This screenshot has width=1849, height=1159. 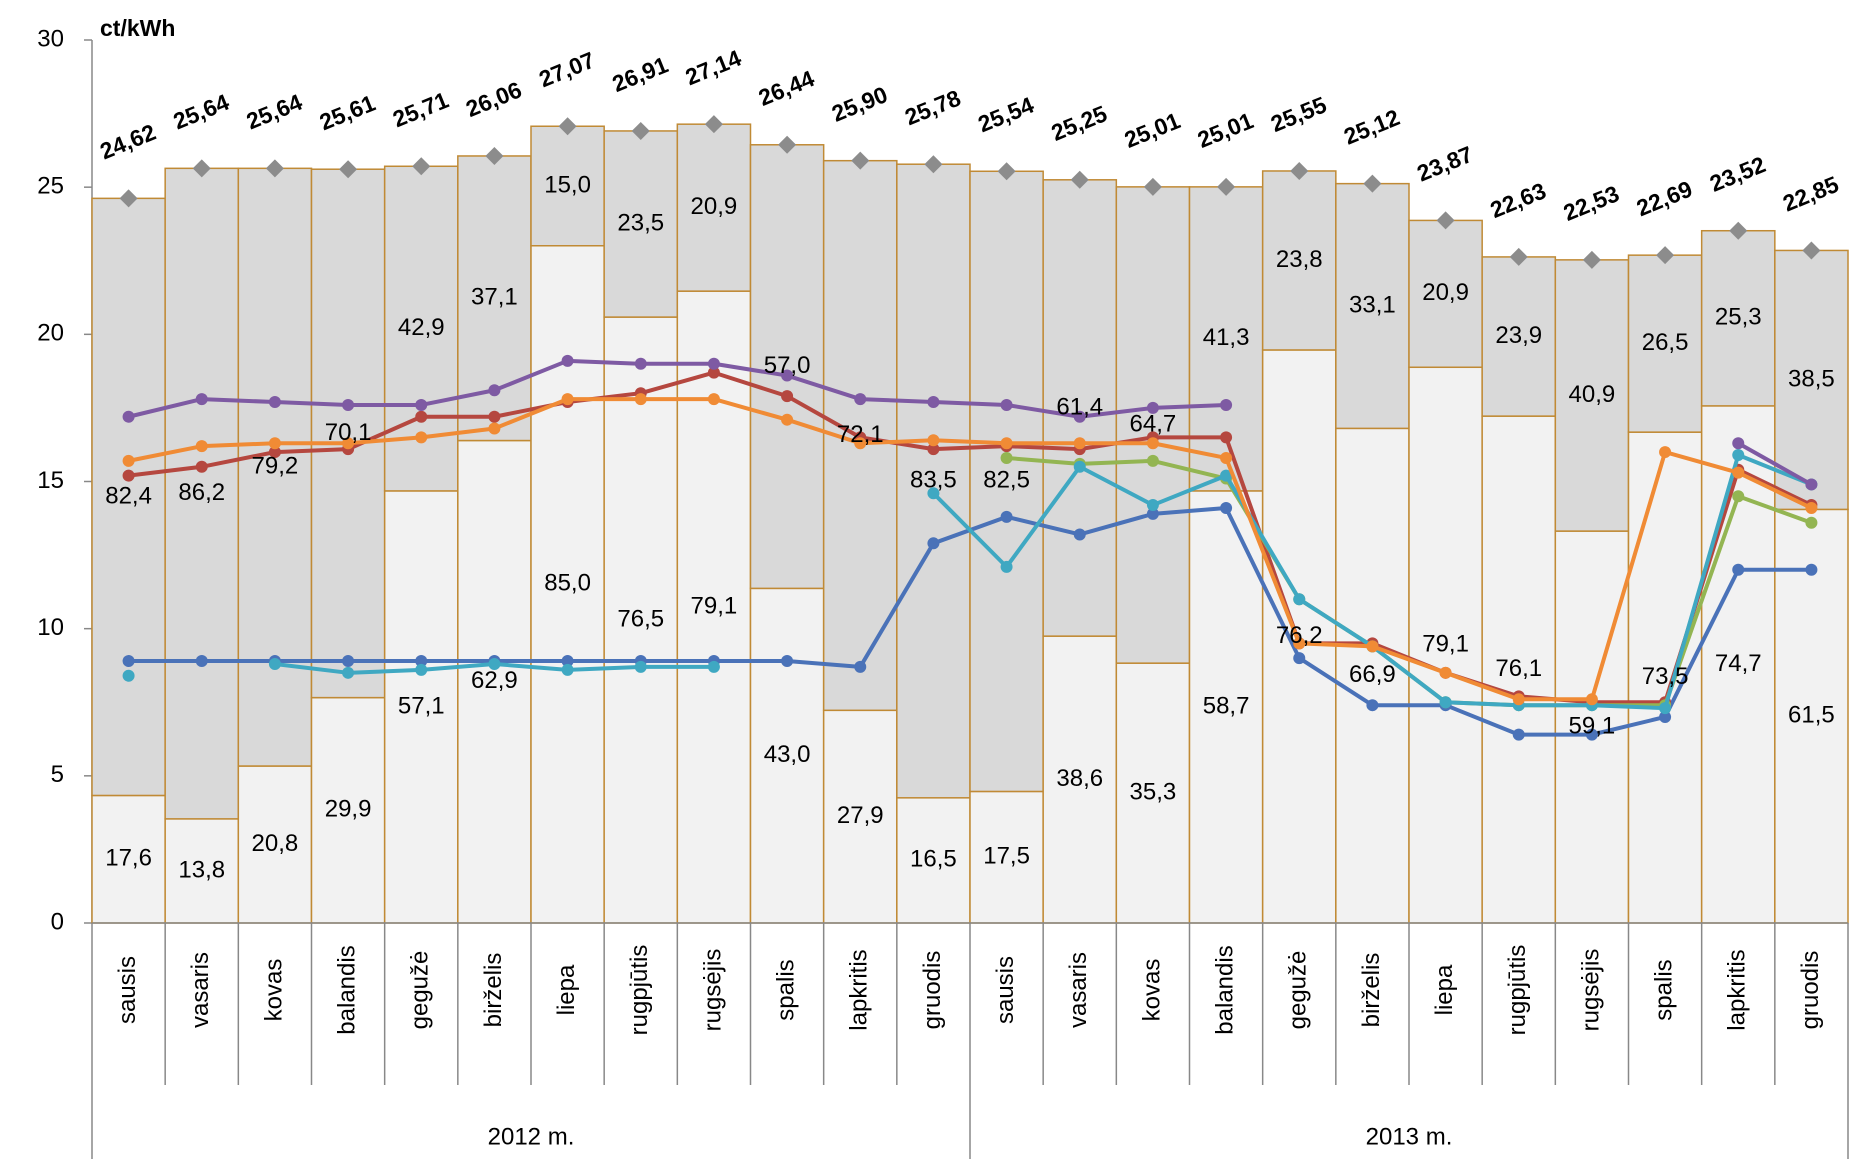 I want to click on x-tick-label: gruodis, so click(x=932, y=990).